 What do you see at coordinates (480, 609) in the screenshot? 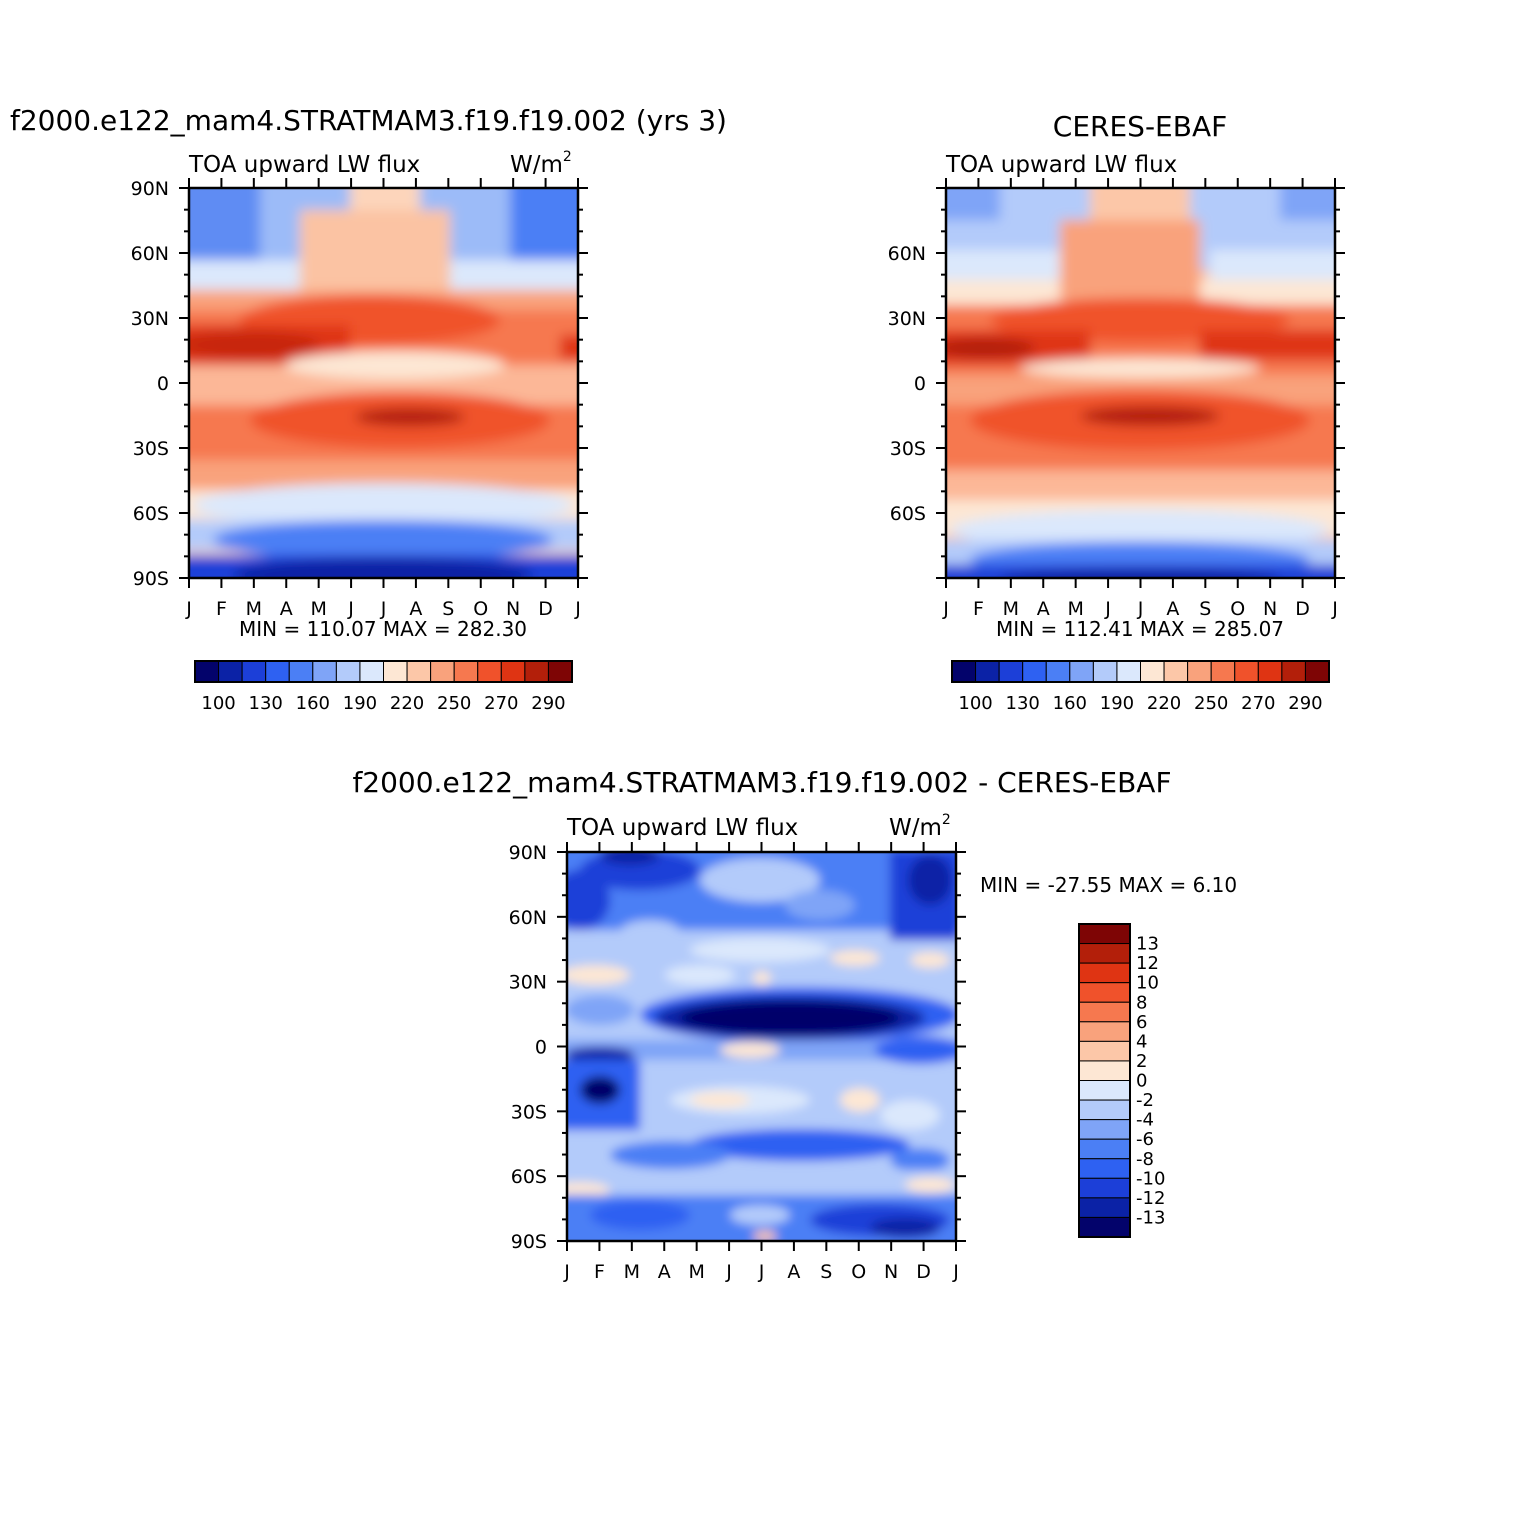
I see `panel-model-month-label: O` at bounding box center [480, 609].